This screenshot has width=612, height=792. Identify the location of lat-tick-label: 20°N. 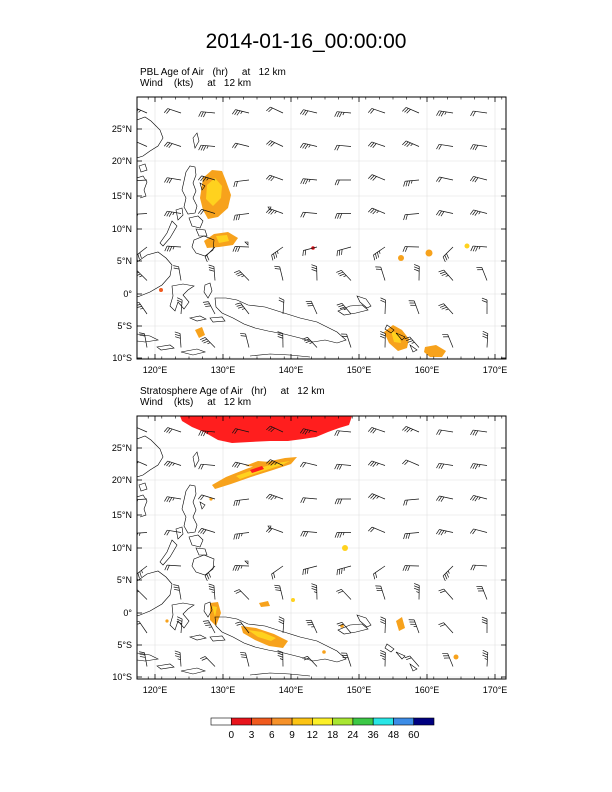
(122, 161).